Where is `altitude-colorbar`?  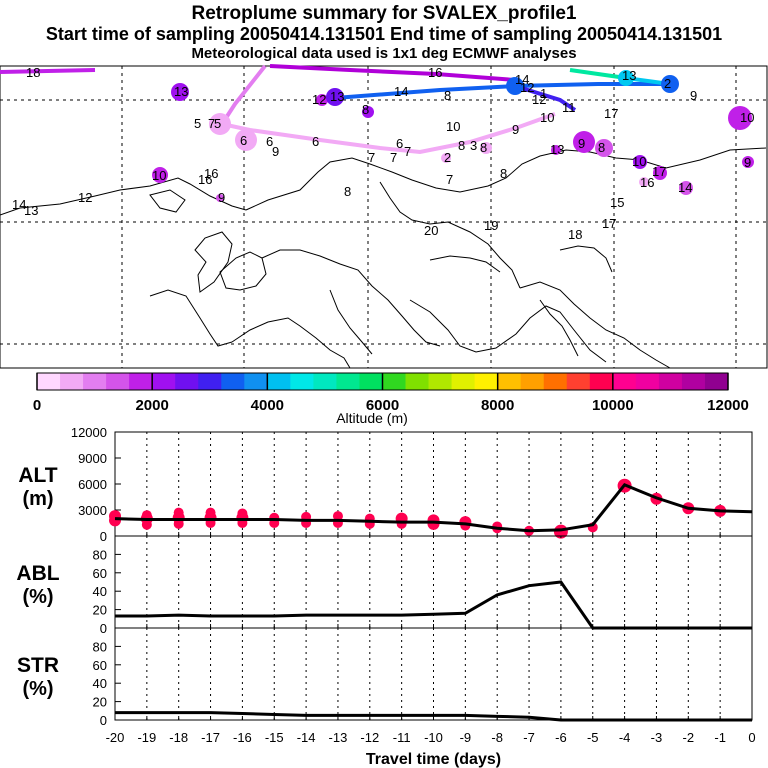 altitude-colorbar is located at coordinates (382, 381).